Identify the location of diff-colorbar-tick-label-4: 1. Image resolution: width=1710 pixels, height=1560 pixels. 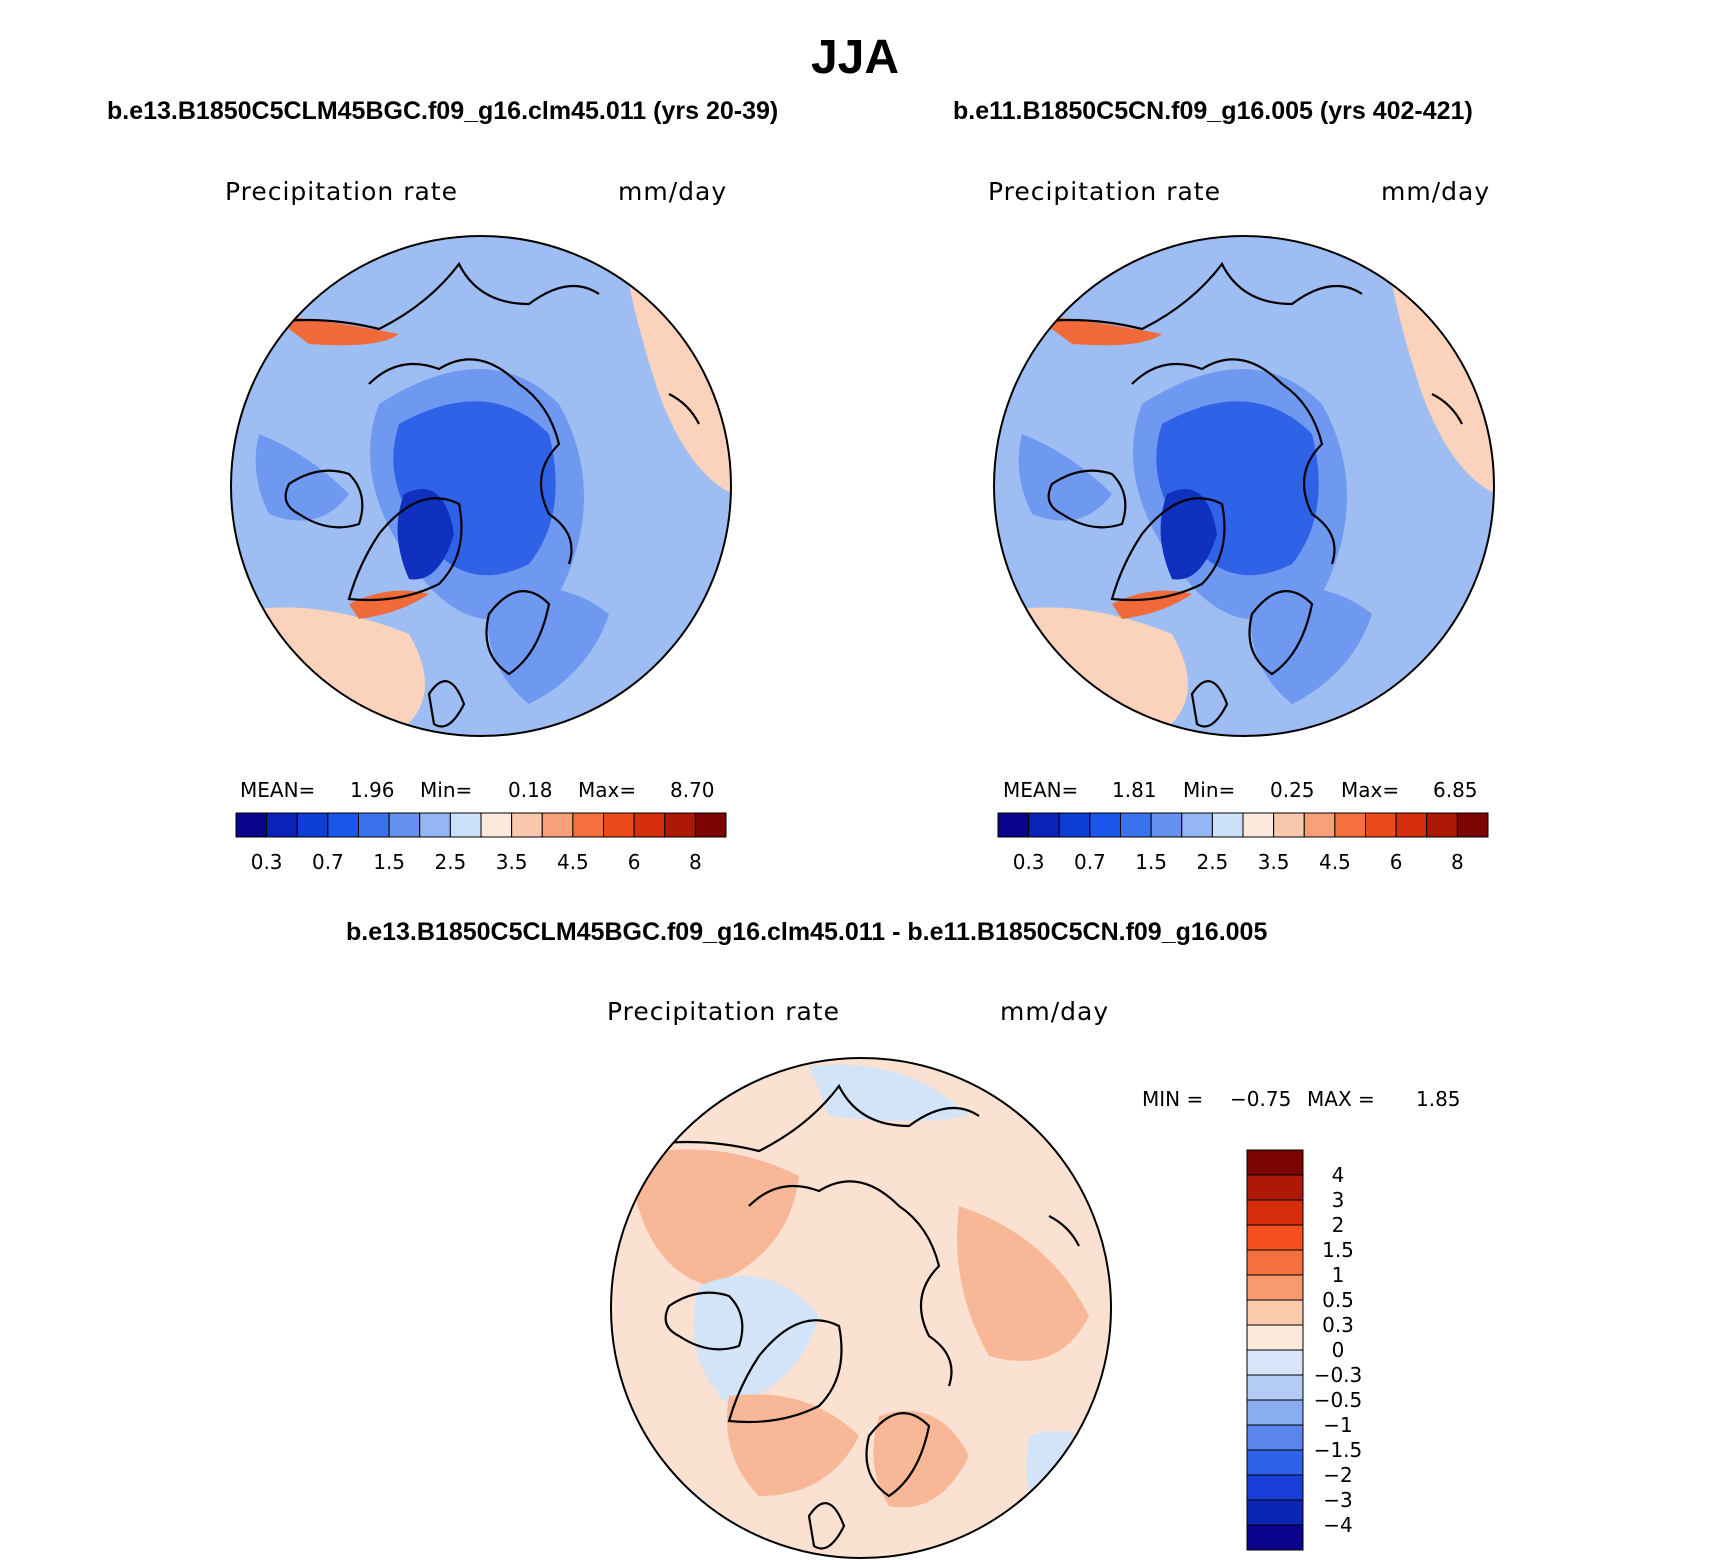
(1338, 1275).